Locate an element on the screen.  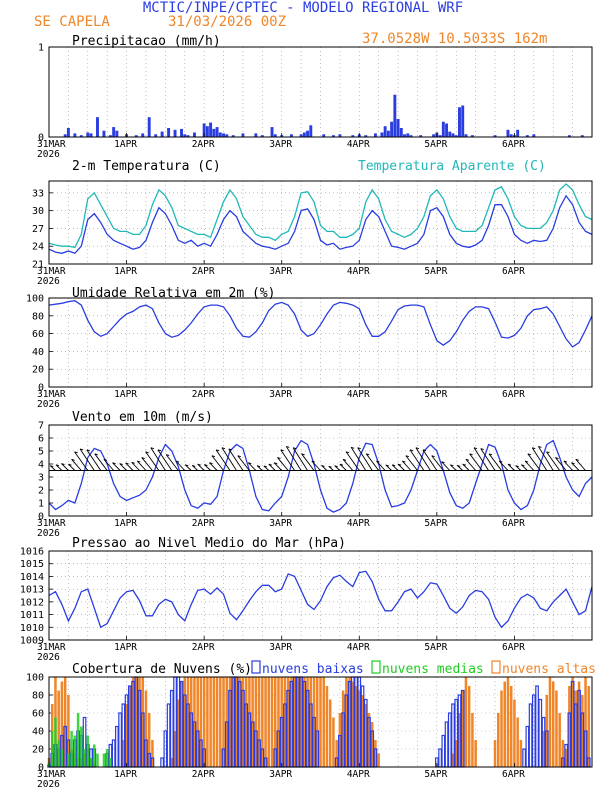
clouds-xtick-label: 4APR is located at coordinates (358, 774).